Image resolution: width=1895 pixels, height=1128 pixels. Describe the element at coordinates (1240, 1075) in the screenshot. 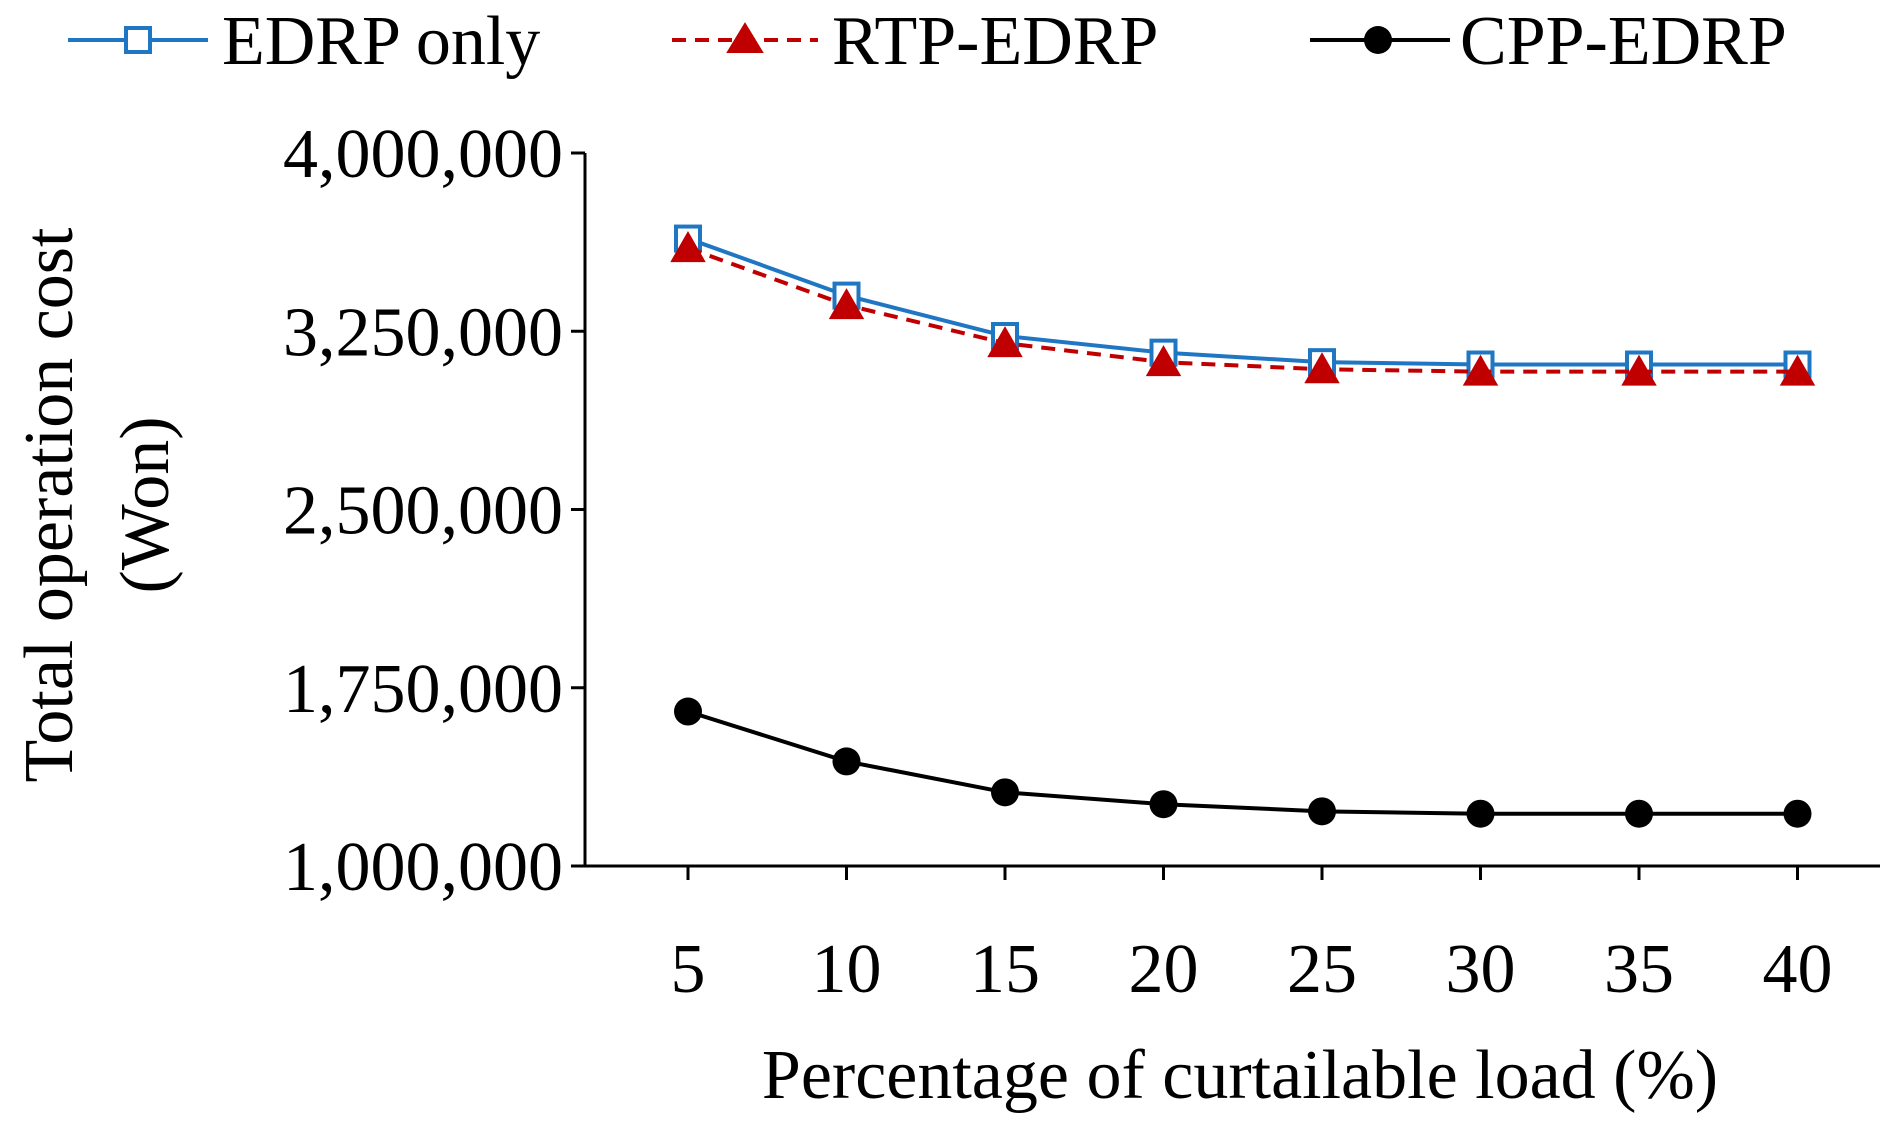

I see `x-axis-label: Percentage of curtailable load (%)` at that location.